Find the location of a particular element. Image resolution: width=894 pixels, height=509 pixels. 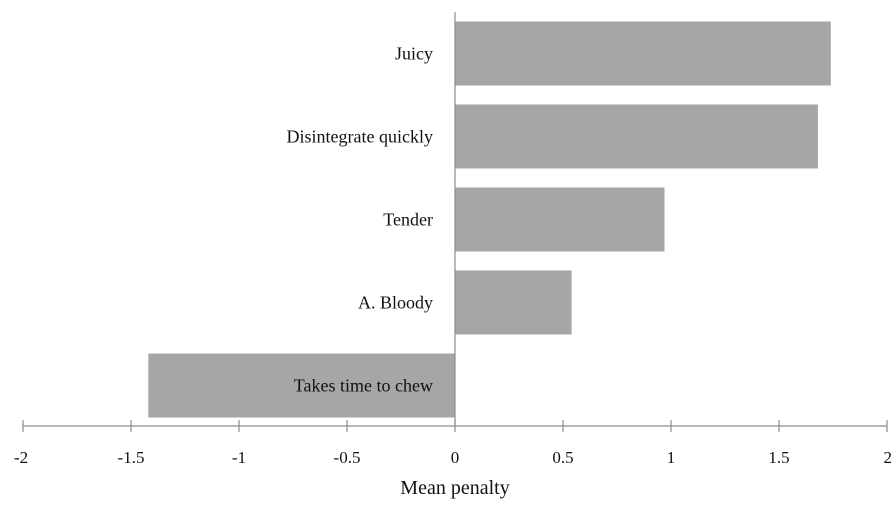

x-tick-label: 0.5 is located at coordinates (562, 457).